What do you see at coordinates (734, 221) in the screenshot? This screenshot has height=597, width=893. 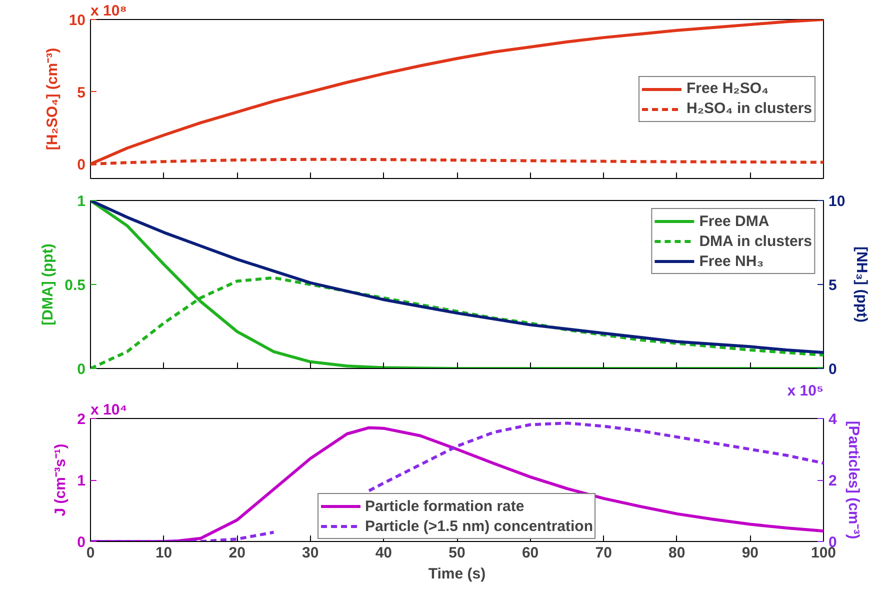 I see `legend-label: Free DMA` at bounding box center [734, 221].